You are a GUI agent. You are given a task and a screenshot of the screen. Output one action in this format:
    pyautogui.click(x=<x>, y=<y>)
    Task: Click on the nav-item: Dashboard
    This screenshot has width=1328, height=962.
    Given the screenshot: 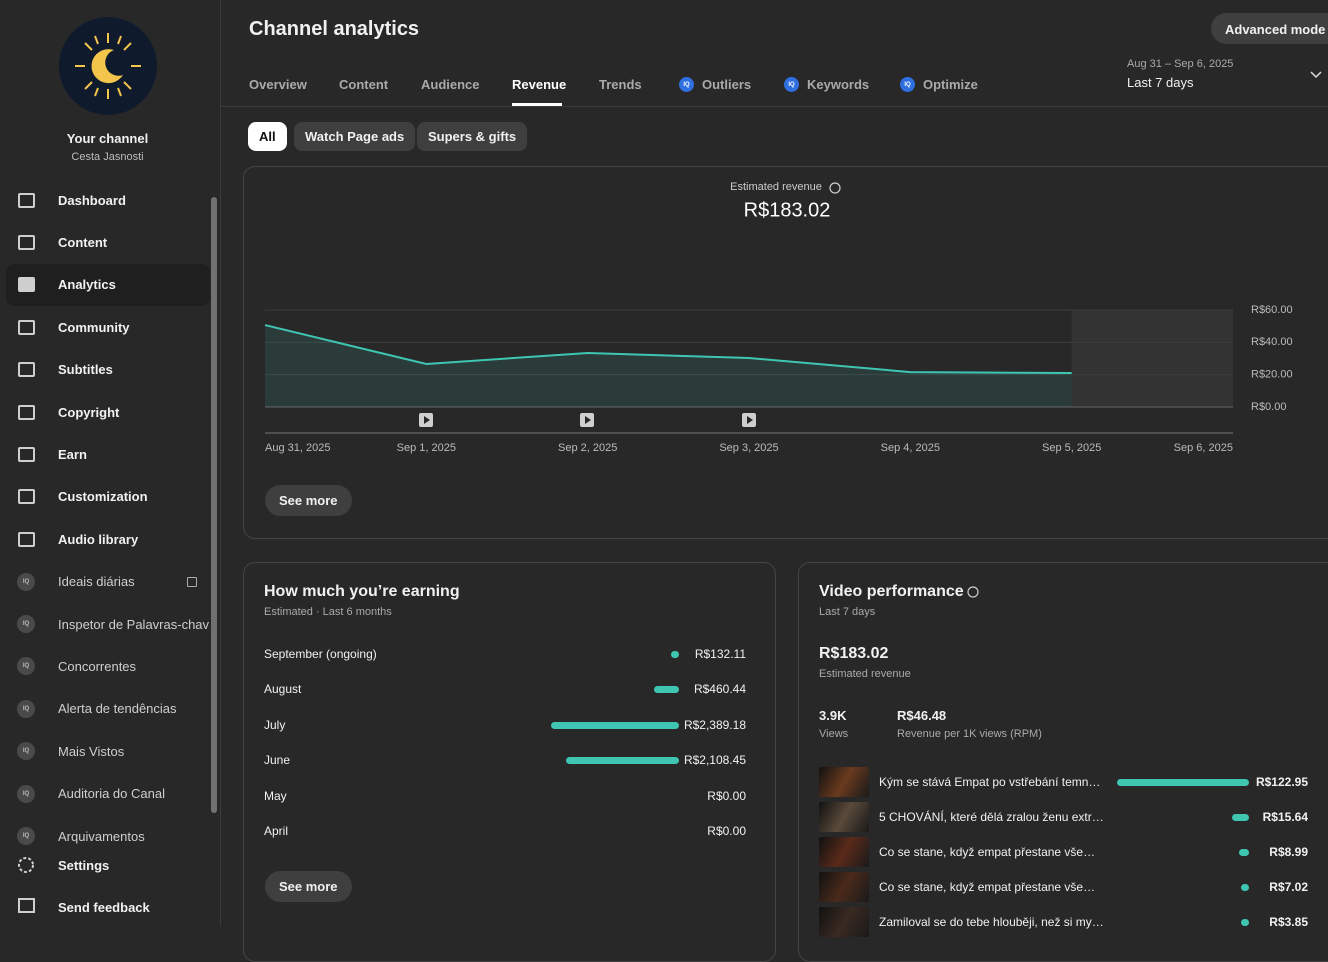 What is the action you would take?
    pyautogui.click(x=108, y=200)
    